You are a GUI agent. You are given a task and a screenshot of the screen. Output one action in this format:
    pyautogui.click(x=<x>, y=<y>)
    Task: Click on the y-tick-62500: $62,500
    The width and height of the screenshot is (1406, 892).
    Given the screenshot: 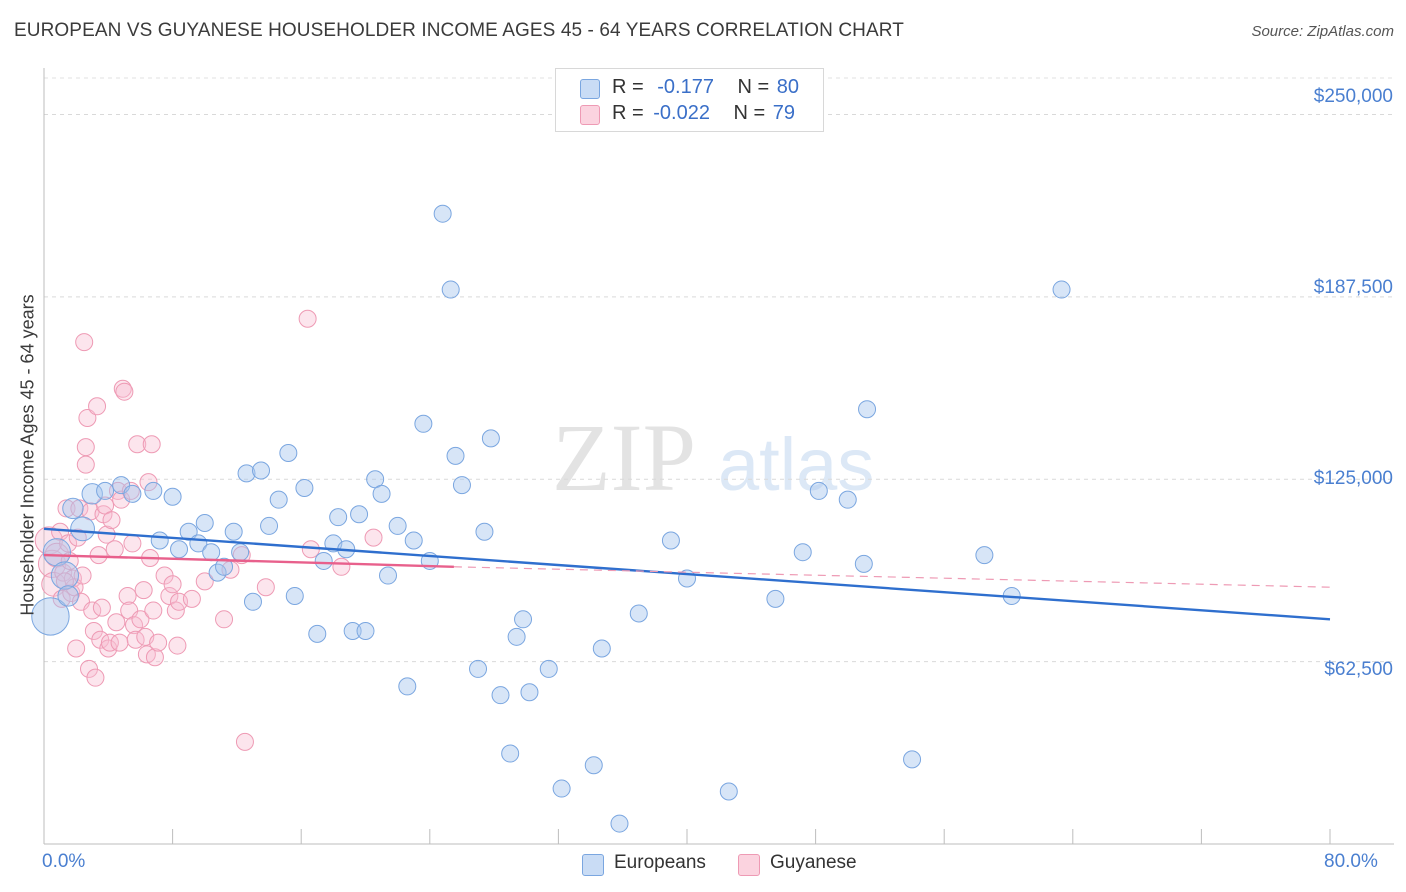 What is the action you would take?
    pyautogui.click(x=1358, y=669)
    